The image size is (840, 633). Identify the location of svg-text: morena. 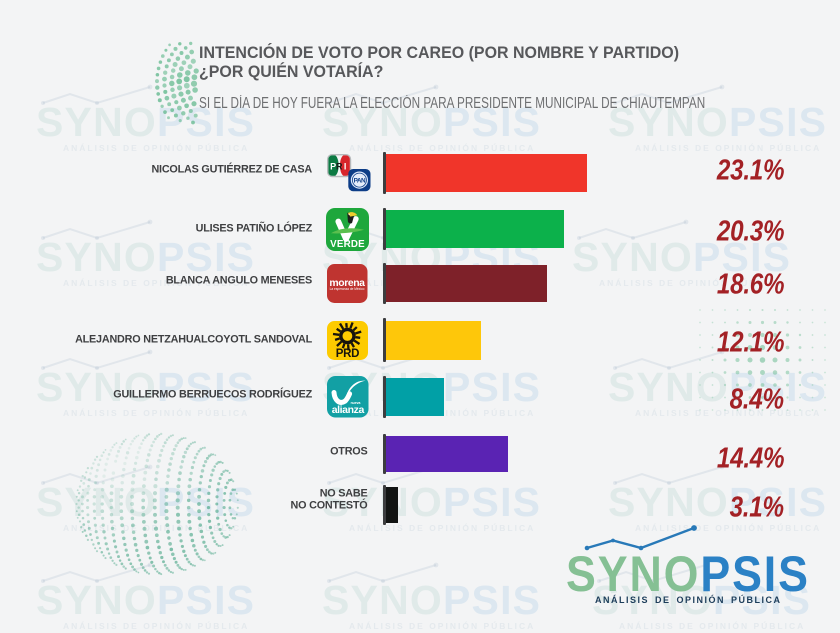
(348, 283).